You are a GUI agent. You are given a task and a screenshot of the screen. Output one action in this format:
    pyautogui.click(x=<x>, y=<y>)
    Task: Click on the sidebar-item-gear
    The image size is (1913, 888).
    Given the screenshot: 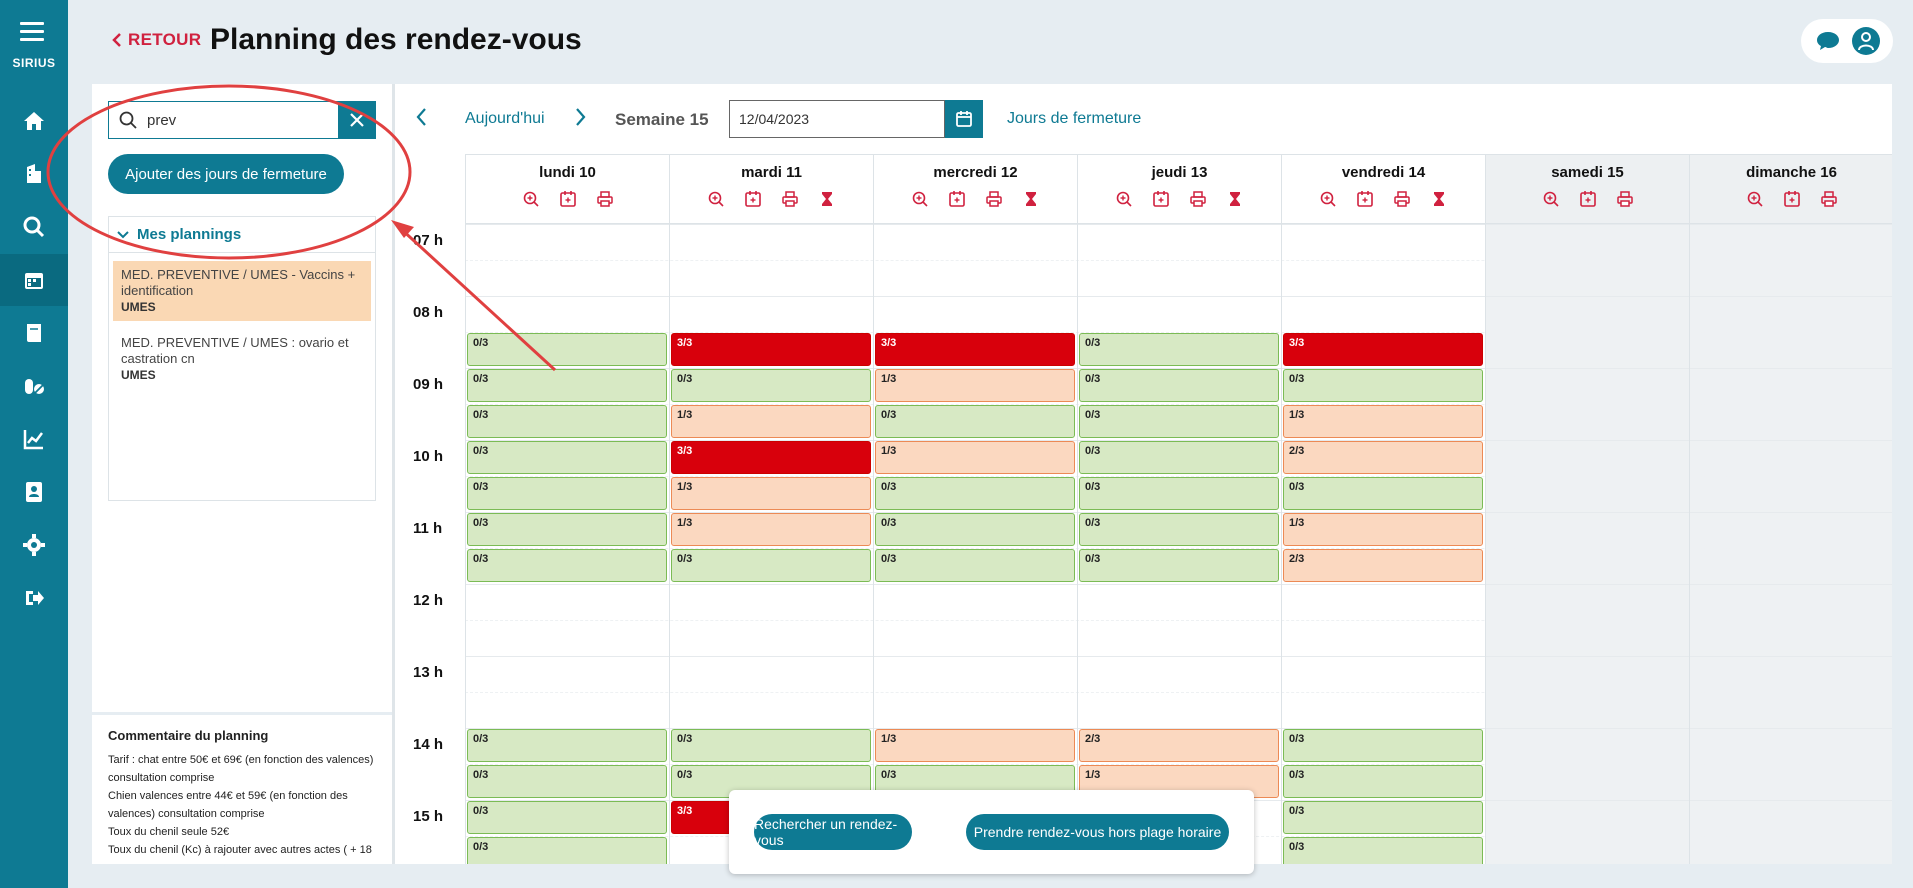 What is the action you would take?
    pyautogui.click(x=34, y=545)
    